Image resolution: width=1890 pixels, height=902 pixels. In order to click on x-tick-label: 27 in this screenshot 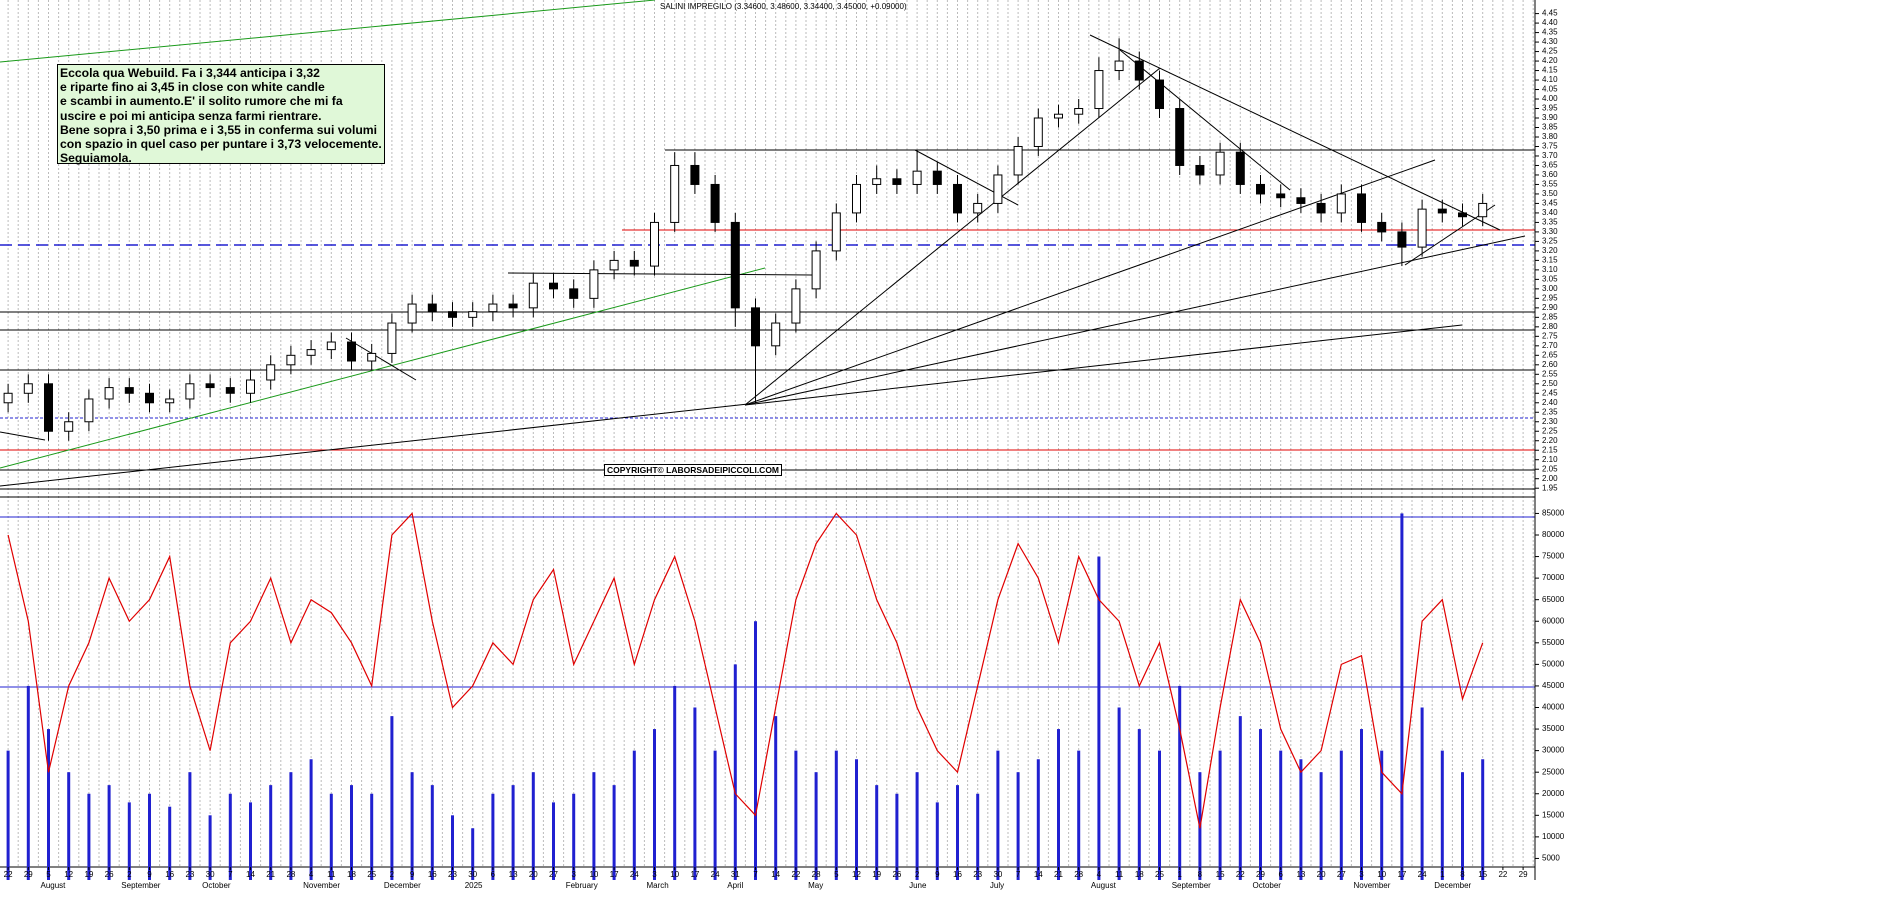, I will do `click(553, 874)`.